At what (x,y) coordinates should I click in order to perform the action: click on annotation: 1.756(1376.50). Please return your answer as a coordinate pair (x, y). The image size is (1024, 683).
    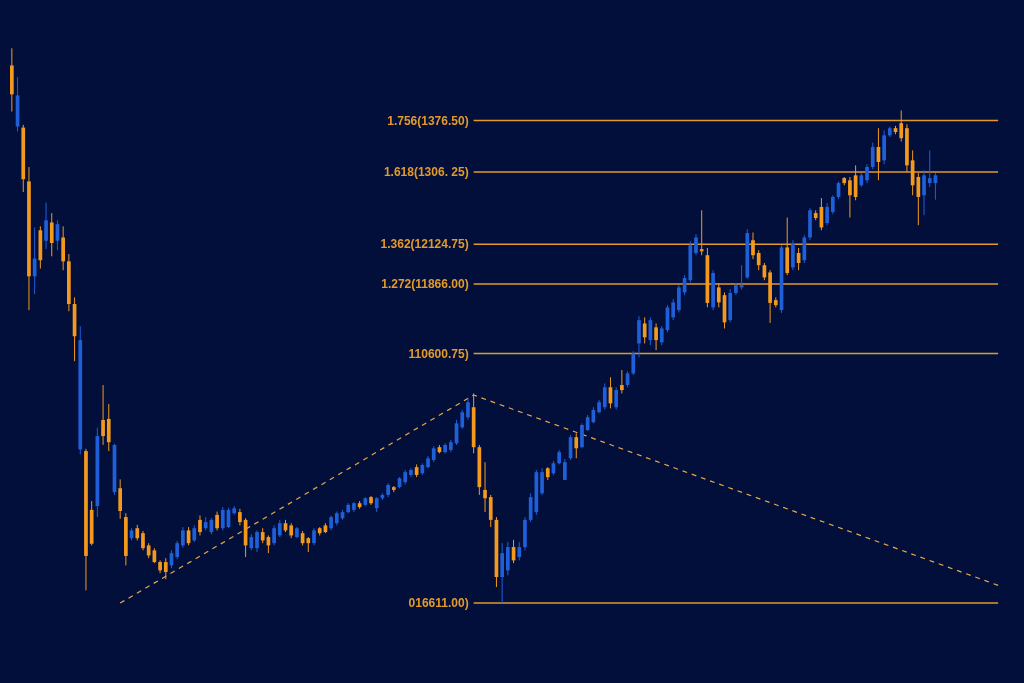
    Looking at the image, I should click on (428, 120).